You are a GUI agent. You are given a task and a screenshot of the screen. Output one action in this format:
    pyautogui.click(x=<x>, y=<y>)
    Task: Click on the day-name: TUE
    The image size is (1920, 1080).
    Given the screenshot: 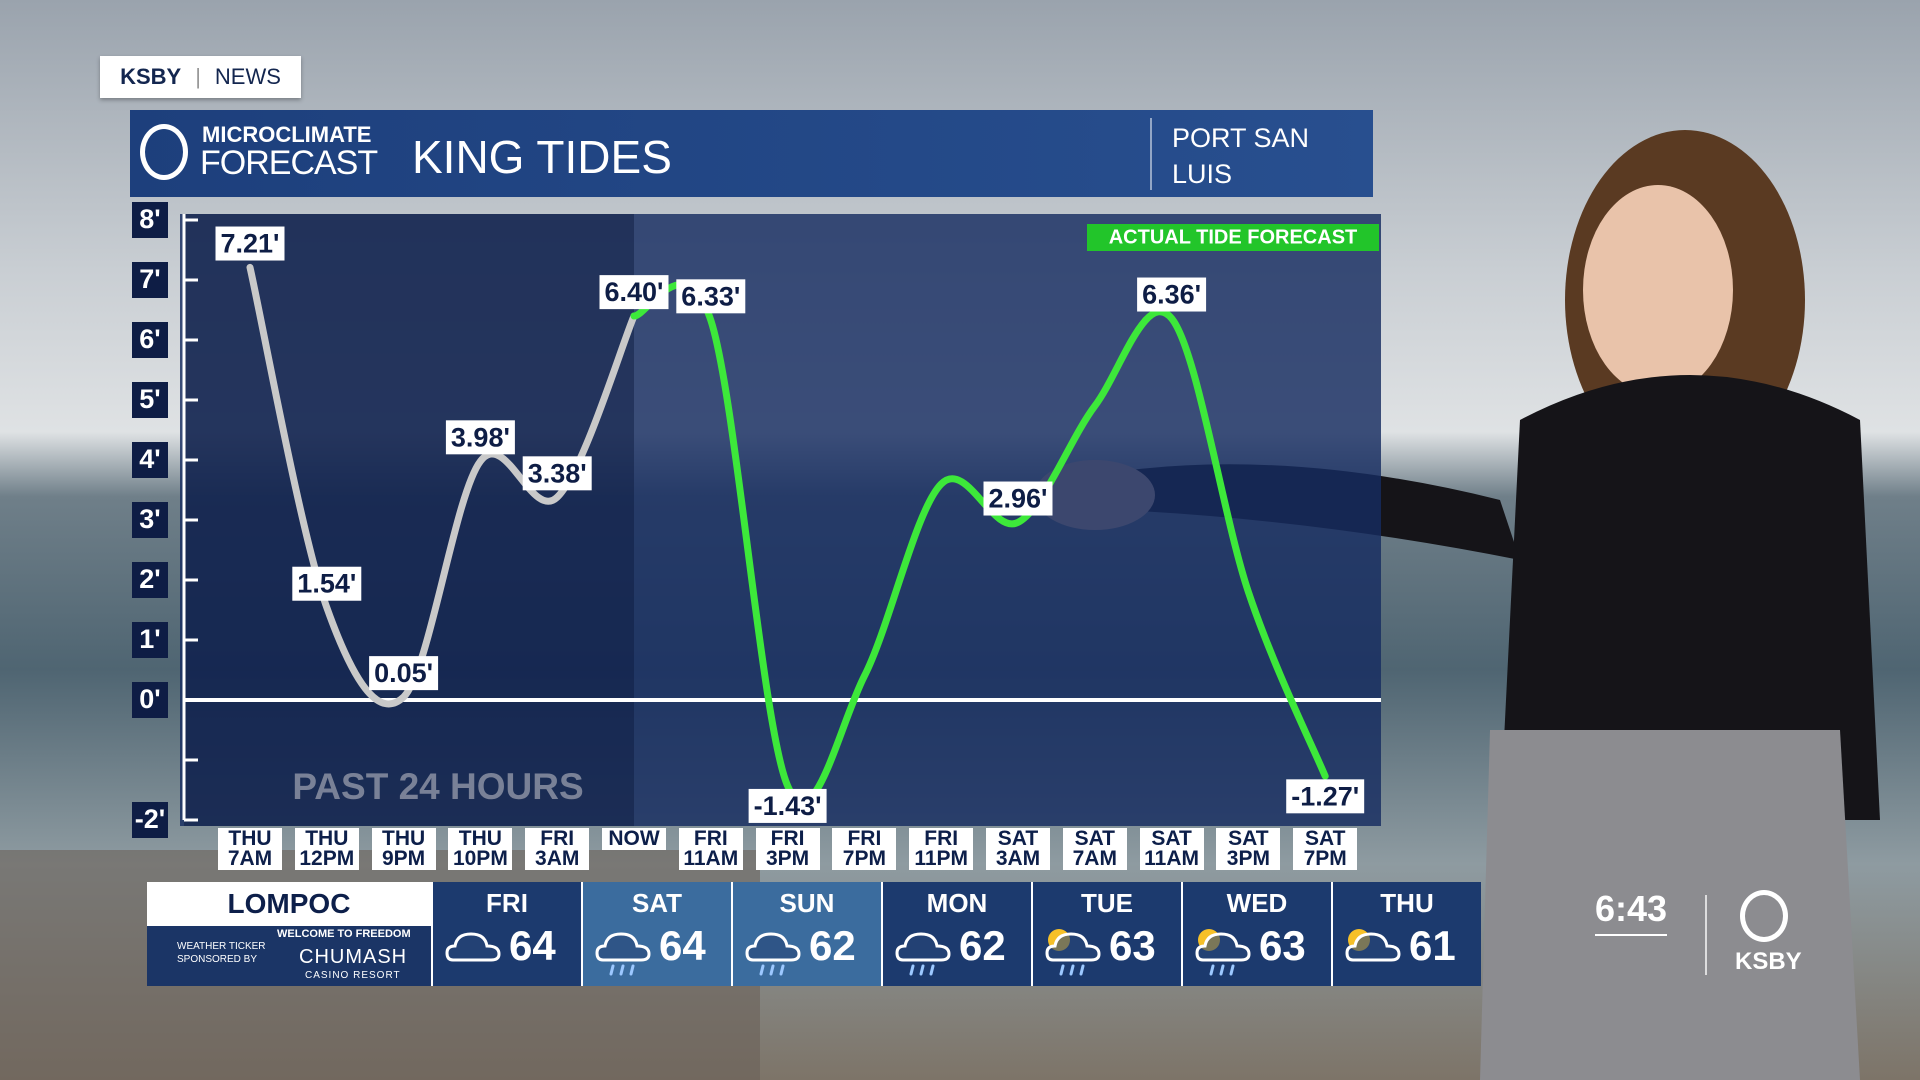 What is the action you would take?
    pyautogui.click(x=1107, y=903)
    